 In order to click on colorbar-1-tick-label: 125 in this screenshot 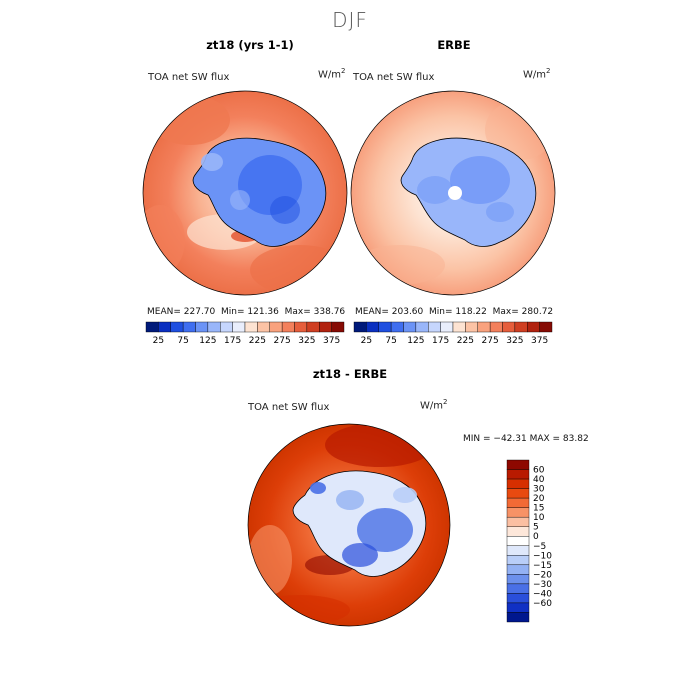, I will do `click(207, 341)`.